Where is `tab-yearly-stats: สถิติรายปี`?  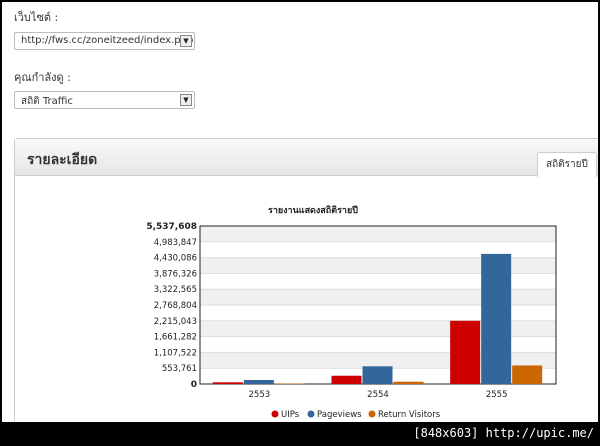 tab-yearly-stats: สถิติรายปี is located at coordinates (567, 164).